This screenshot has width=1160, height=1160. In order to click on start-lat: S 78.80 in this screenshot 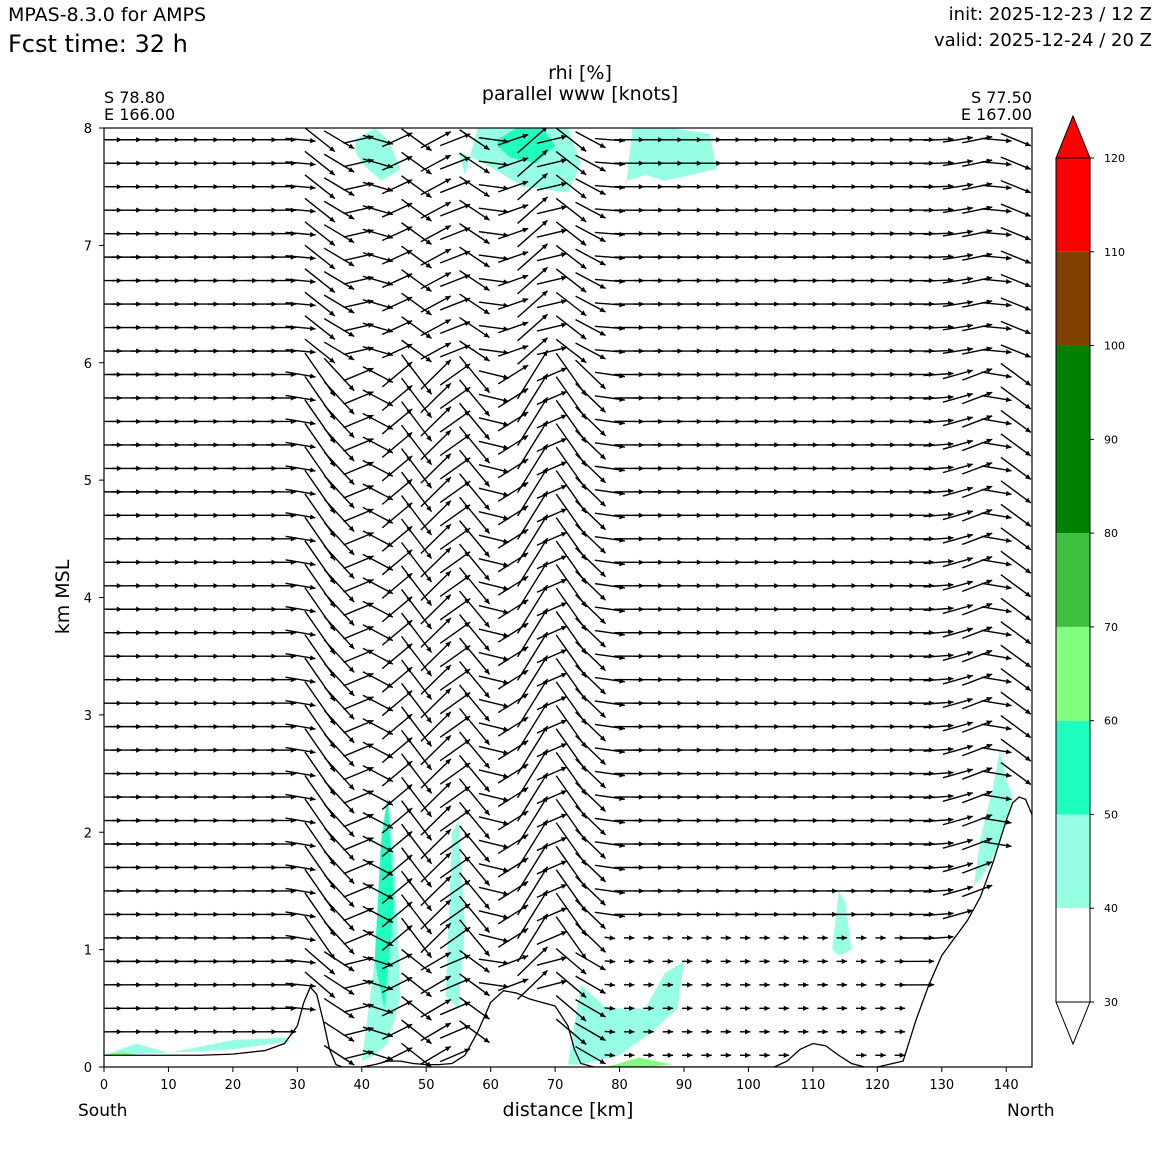, I will do `click(135, 97)`.